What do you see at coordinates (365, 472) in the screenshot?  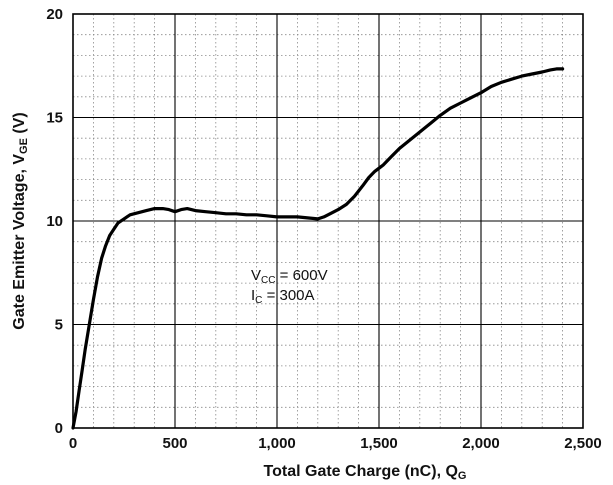 I see `x-axis-title: Total Gate Charge (nC), QG` at bounding box center [365, 472].